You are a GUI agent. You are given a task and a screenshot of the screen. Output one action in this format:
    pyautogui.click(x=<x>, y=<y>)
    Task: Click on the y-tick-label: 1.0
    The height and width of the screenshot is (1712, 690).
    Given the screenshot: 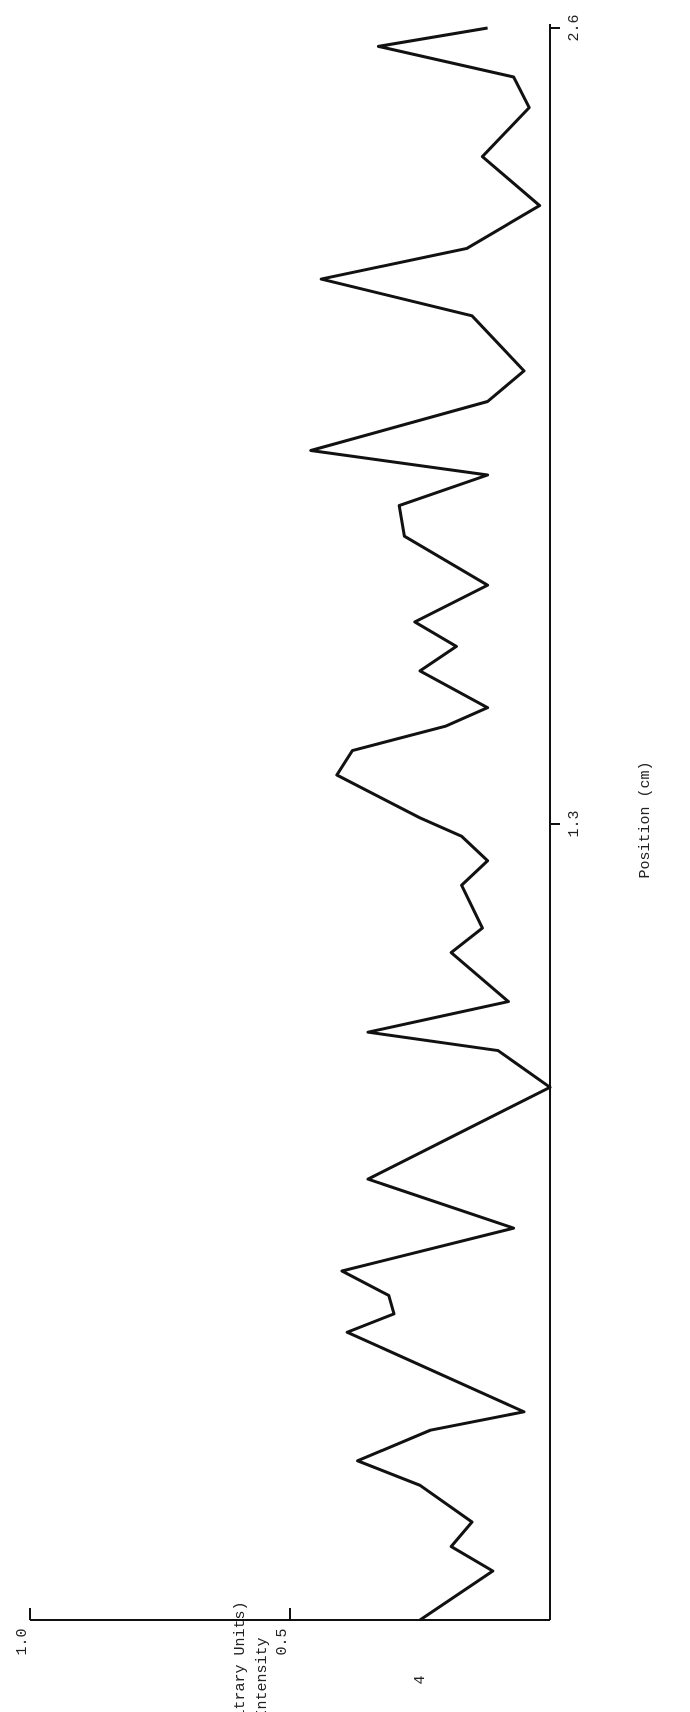 What is the action you would take?
    pyautogui.click(x=22, y=1641)
    